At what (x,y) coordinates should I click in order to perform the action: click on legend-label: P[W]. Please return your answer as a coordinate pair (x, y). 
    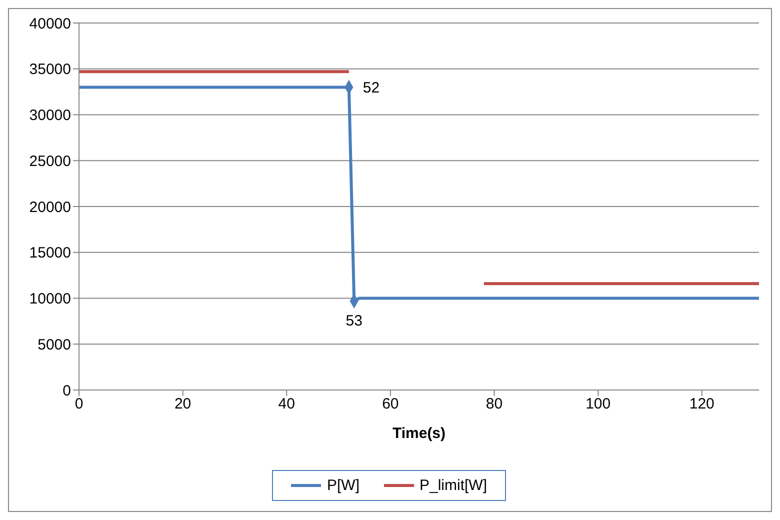
    Looking at the image, I should click on (343, 485).